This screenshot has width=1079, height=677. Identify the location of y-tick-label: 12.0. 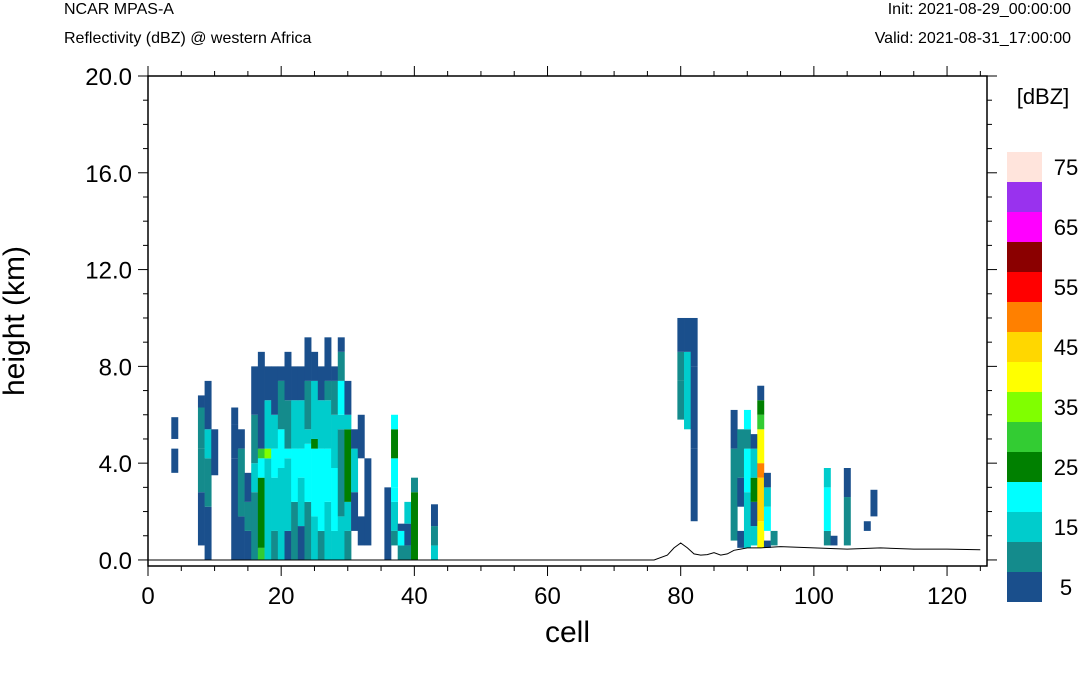
(108, 271).